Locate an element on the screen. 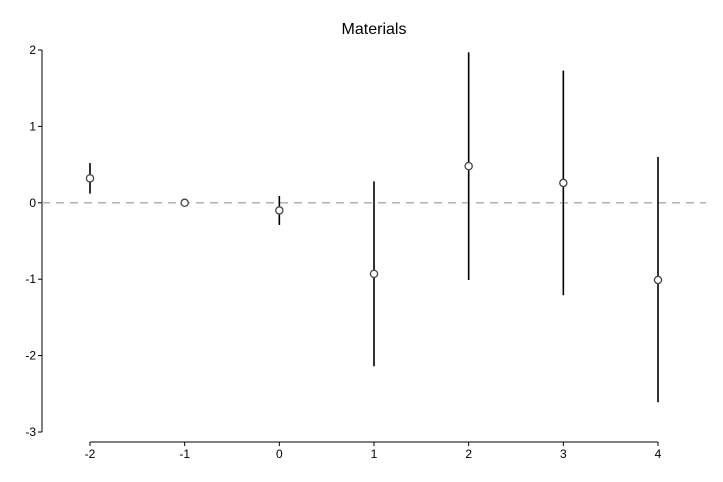  x-tick-label: 3 is located at coordinates (563, 454).